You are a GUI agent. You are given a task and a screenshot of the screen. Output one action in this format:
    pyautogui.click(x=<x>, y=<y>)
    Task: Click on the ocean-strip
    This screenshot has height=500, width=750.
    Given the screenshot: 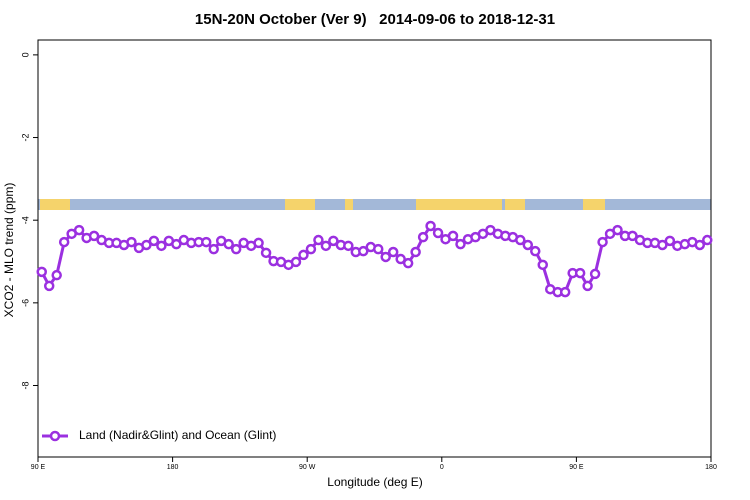 What is the action you would take?
    pyautogui.click(x=374, y=204)
    